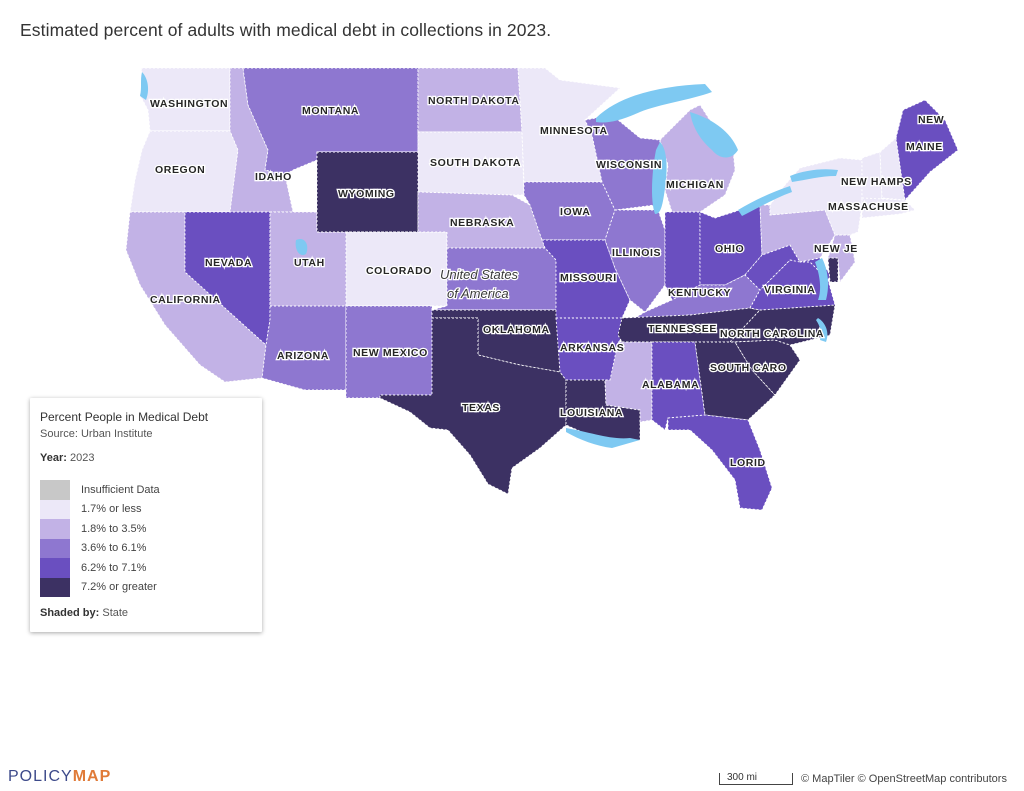 The width and height of the screenshot is (1024, 791). What do you see at coordinates (659, 178) in the screenshot?
I see `lake-michigan` at bounding box center [659, 178].